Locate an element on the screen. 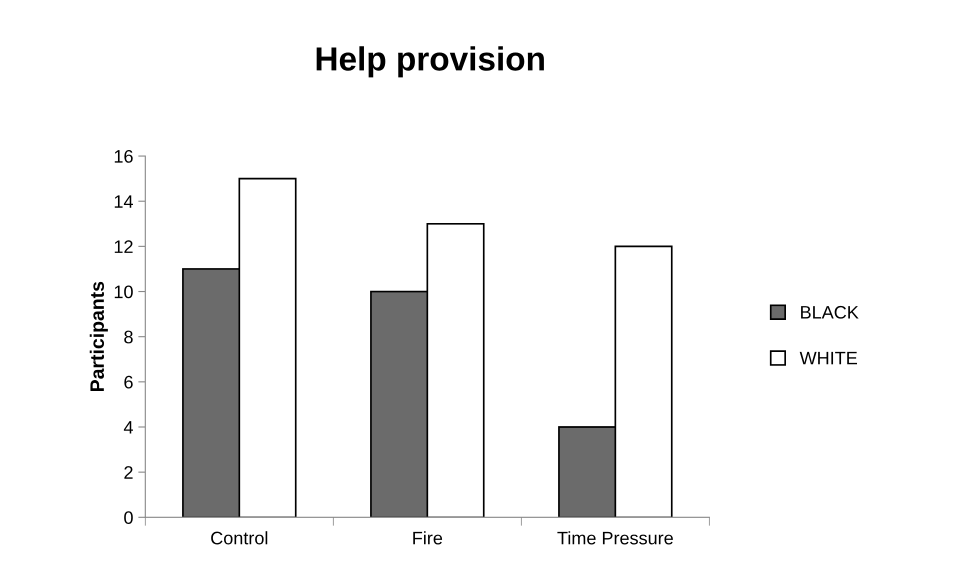 This screenshot has height=578, width=956. y-tick-label: 0 is located at coordinates (128, 517).